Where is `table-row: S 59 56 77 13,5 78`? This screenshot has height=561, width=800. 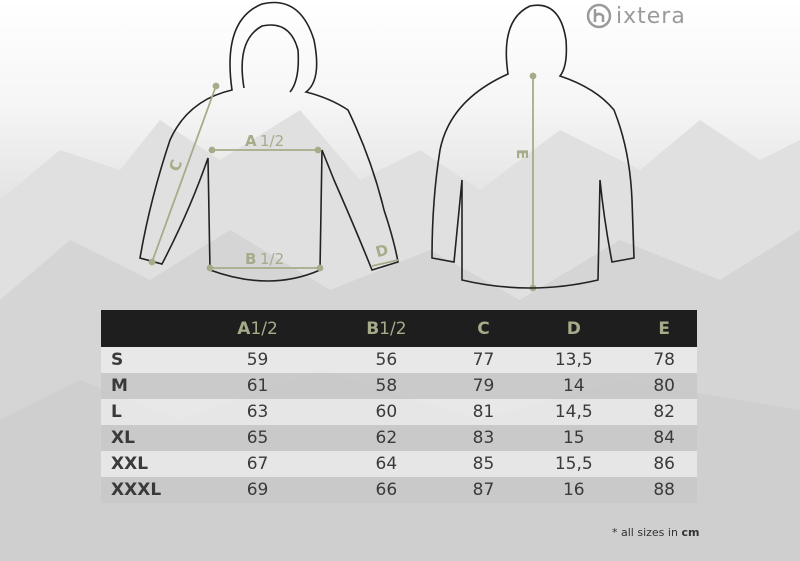 table-row: S 59 56 77 13,5 78 is located at coordinates (399, 360).